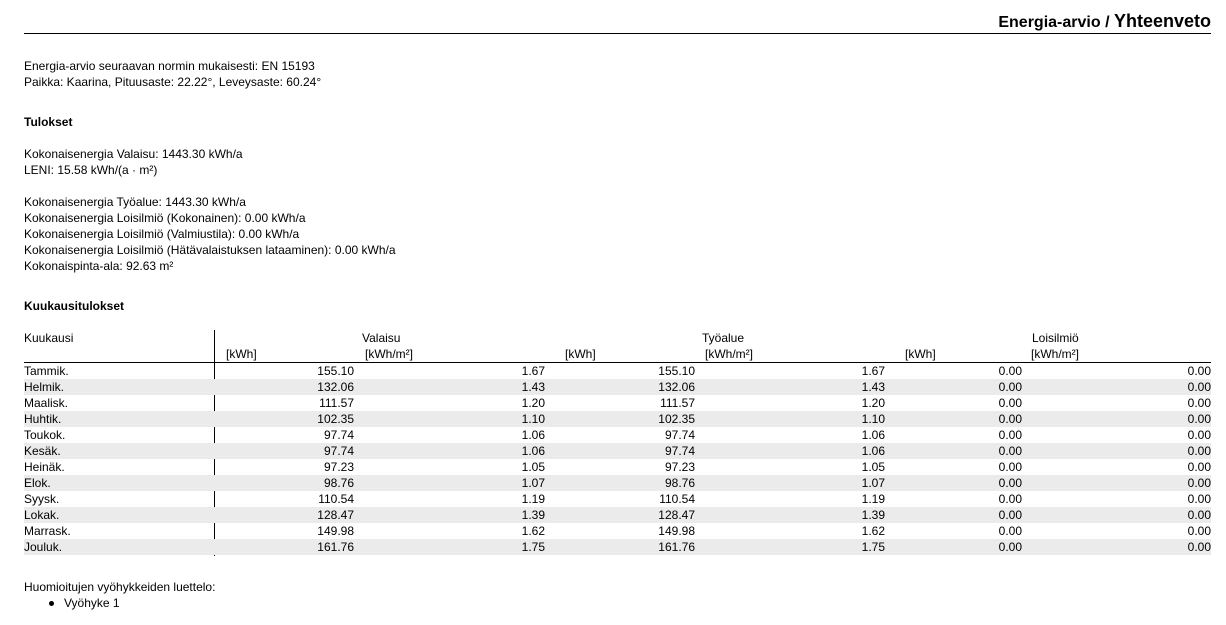 This screenshot has height=625, width=1226. What do you see at coordinates (533, 515) in the screenshot?
I see `cell-lighting-kwh-m2: 1.39` at bounding box center [533, 515].